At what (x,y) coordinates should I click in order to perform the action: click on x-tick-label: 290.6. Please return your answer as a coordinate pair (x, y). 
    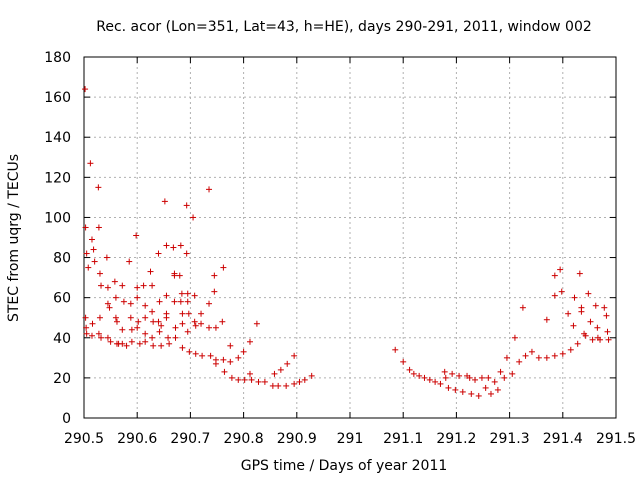
    Looking at the image, I should click on (137, 439).